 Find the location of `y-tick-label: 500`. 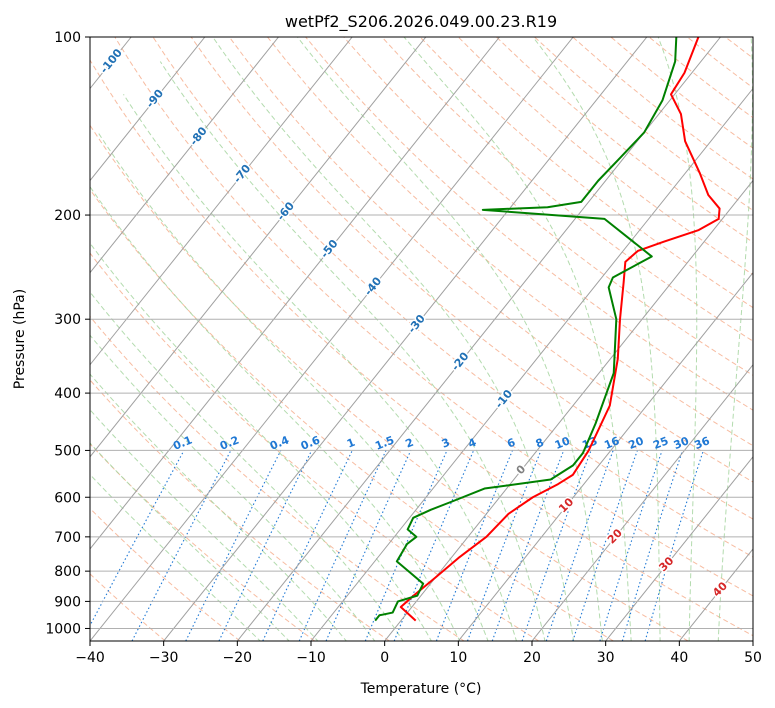

y-tick-label: 500 is located at coordinates (67, 451).